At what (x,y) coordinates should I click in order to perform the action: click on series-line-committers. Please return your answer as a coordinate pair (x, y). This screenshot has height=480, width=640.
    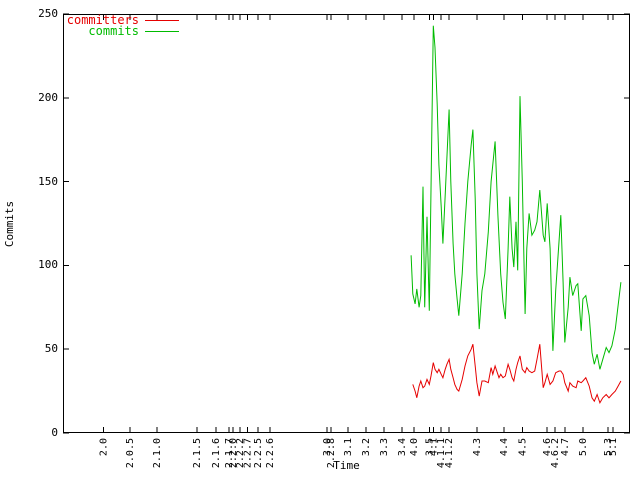
    Looking at the image, I should click on (517, 374).